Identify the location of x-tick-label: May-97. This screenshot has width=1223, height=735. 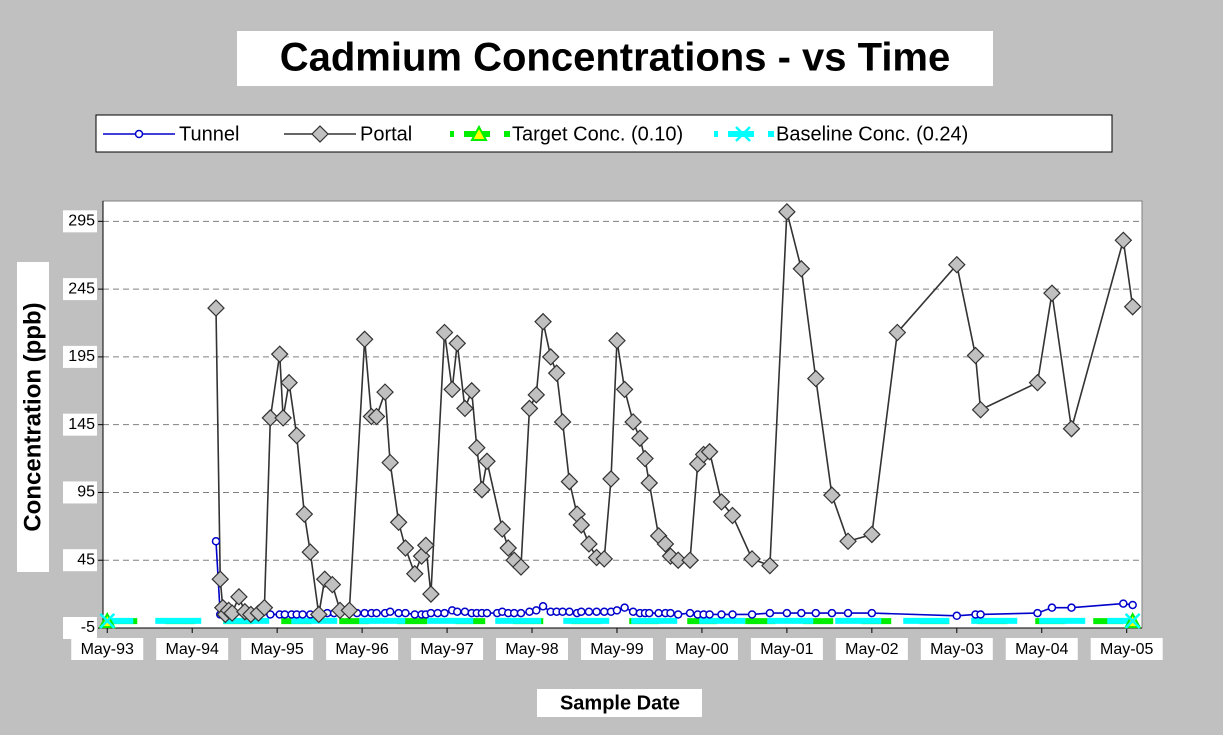
(446, 649).